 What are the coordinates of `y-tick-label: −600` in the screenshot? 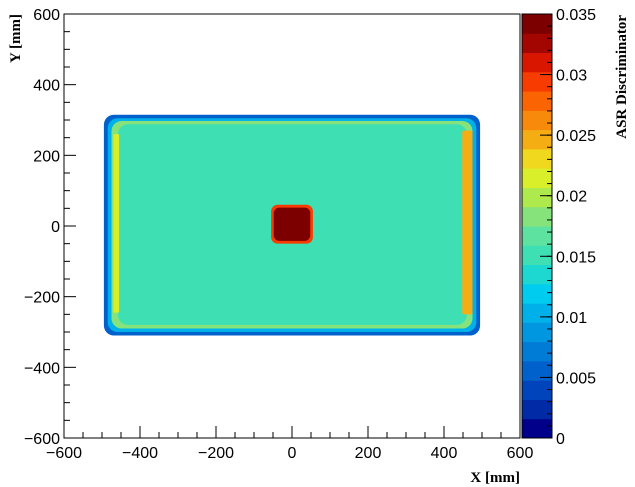 It's located at (42, 439).